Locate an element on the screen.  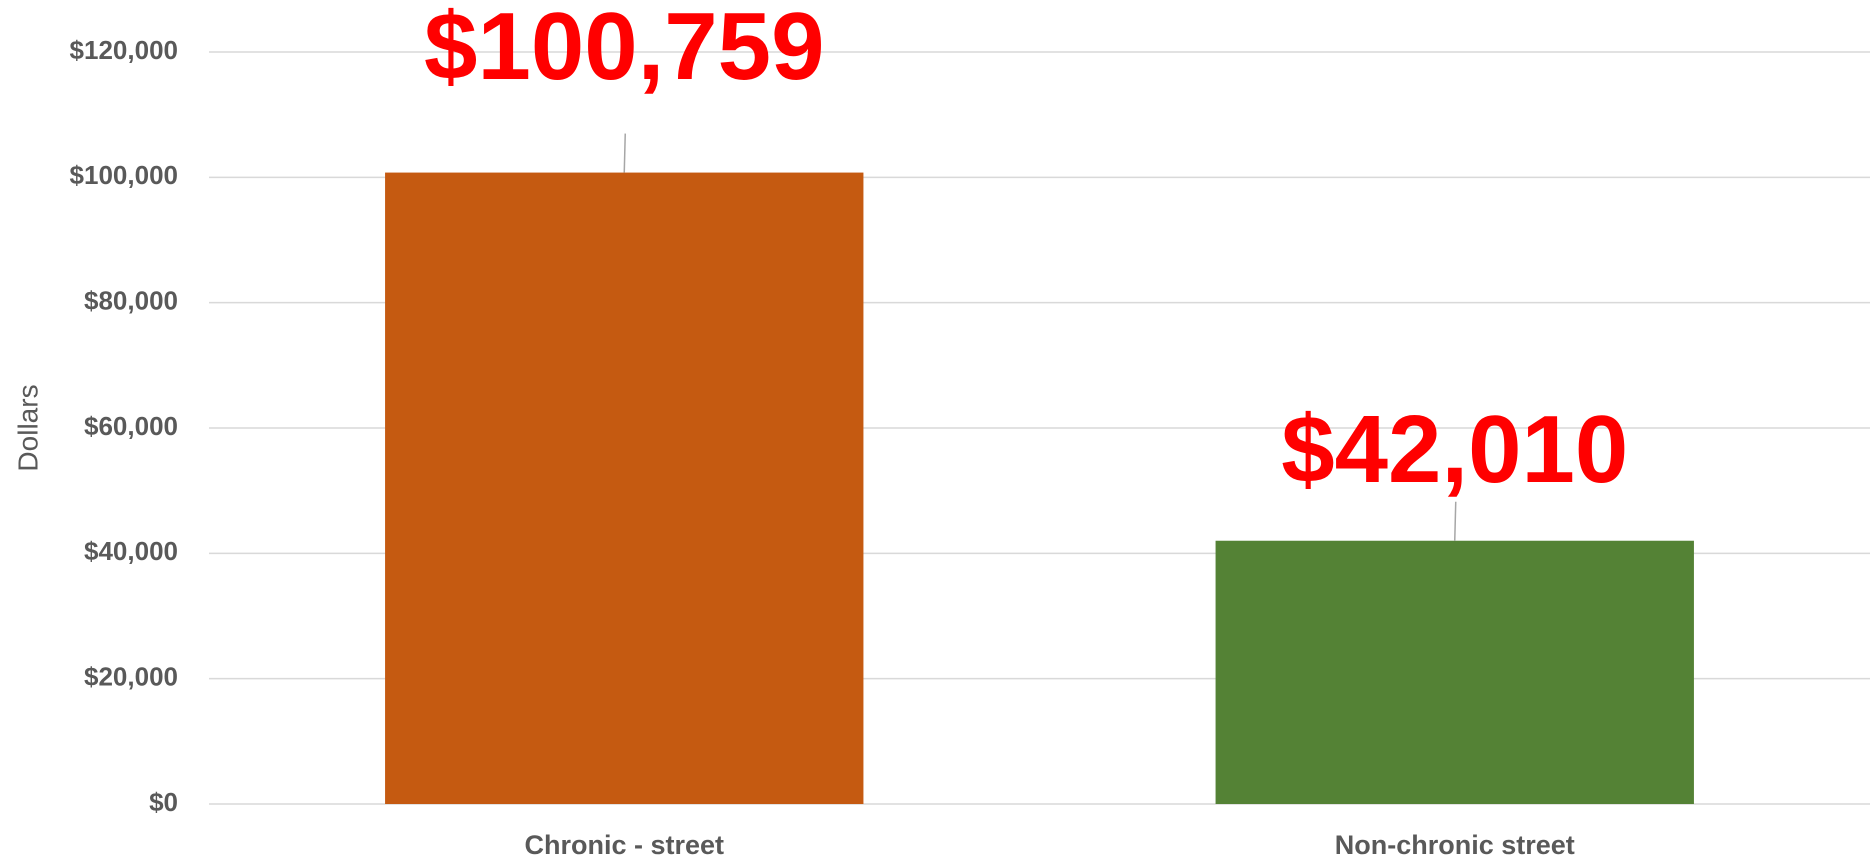
y-tick-label: $120,000 is located at coordinates (124, 50).